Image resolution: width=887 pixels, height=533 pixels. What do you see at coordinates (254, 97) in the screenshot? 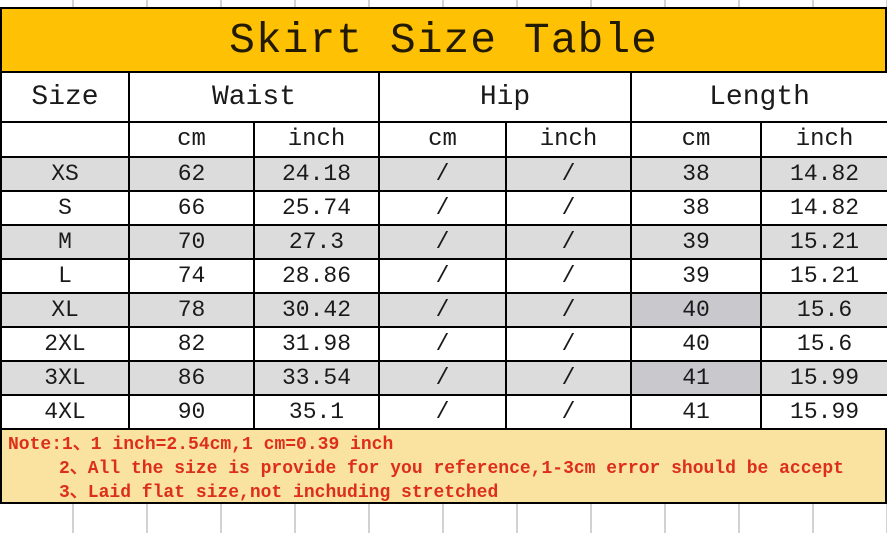
I see `column-header-waist: Waist` at bounding box center [254, 97].